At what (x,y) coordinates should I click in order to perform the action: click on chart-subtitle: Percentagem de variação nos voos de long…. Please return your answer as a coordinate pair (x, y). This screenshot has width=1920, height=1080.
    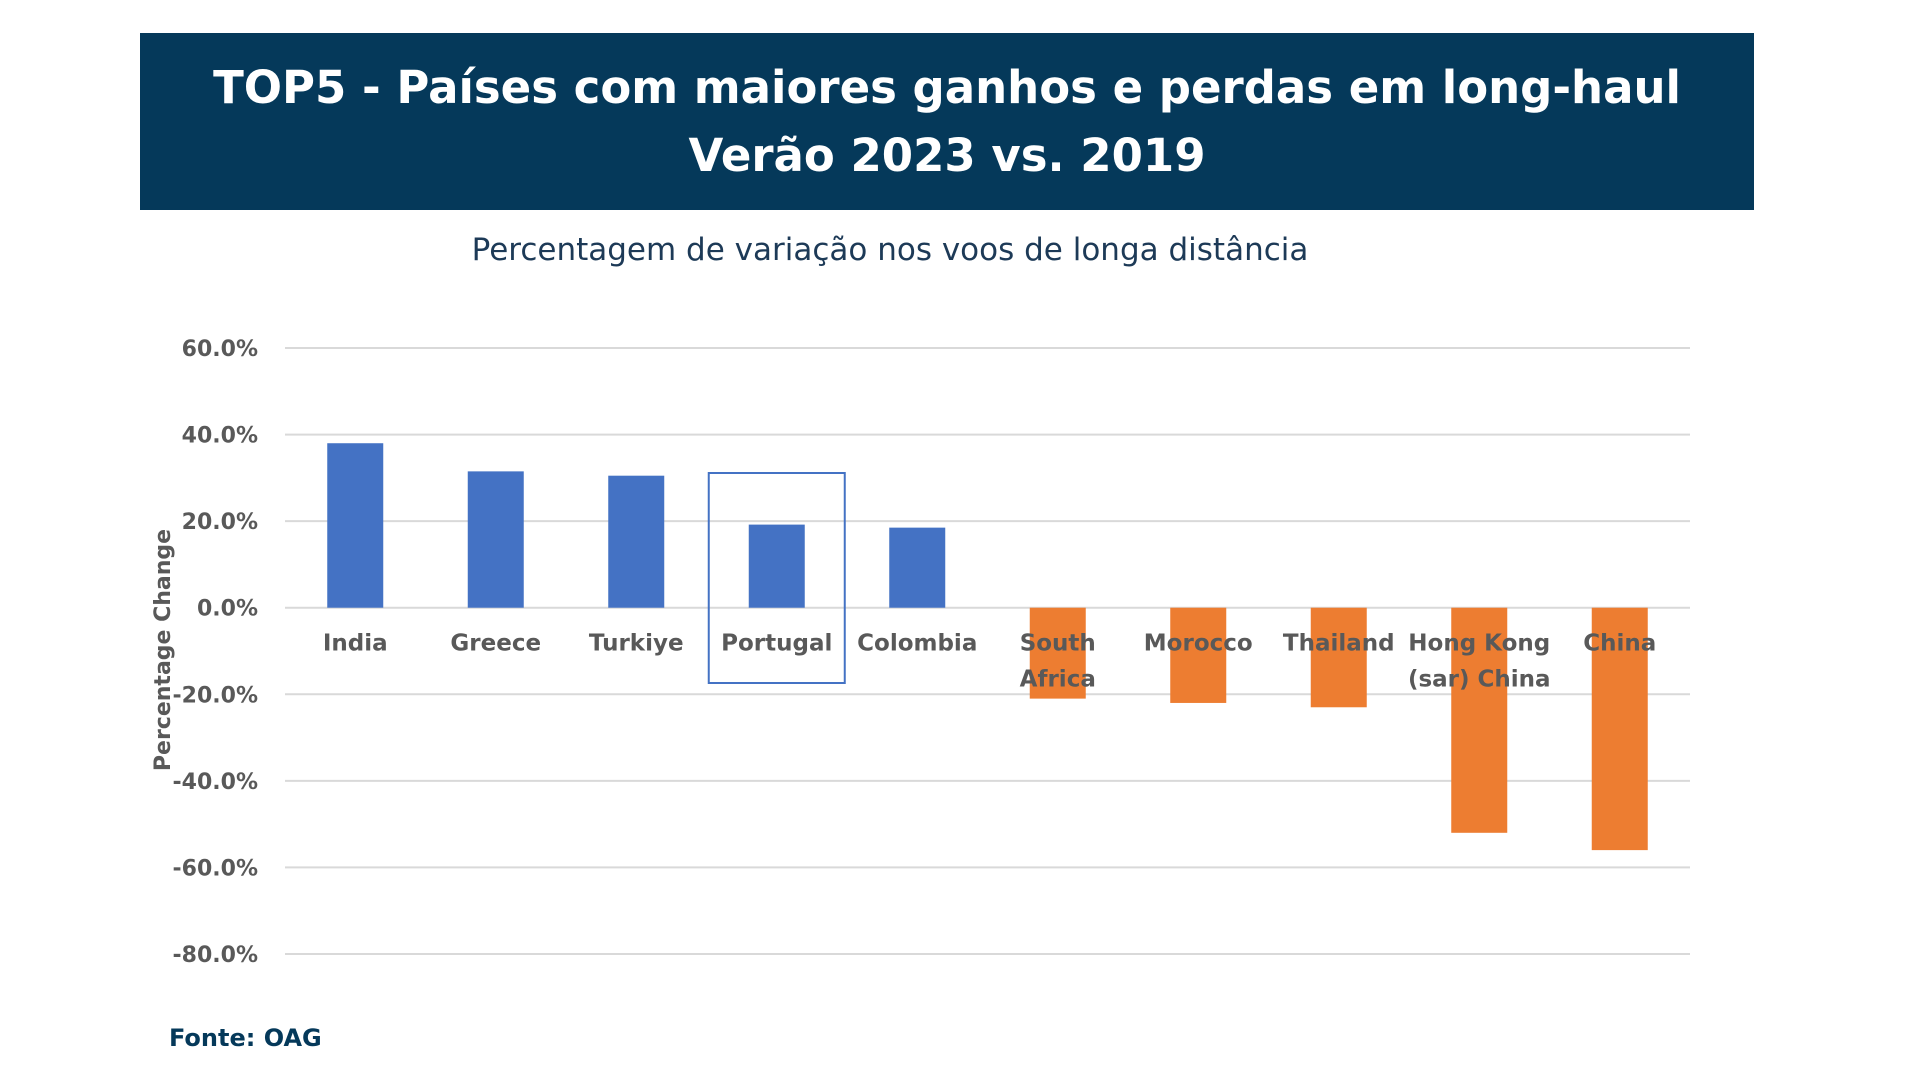
    Looking at the image, I should click on (890, 250).